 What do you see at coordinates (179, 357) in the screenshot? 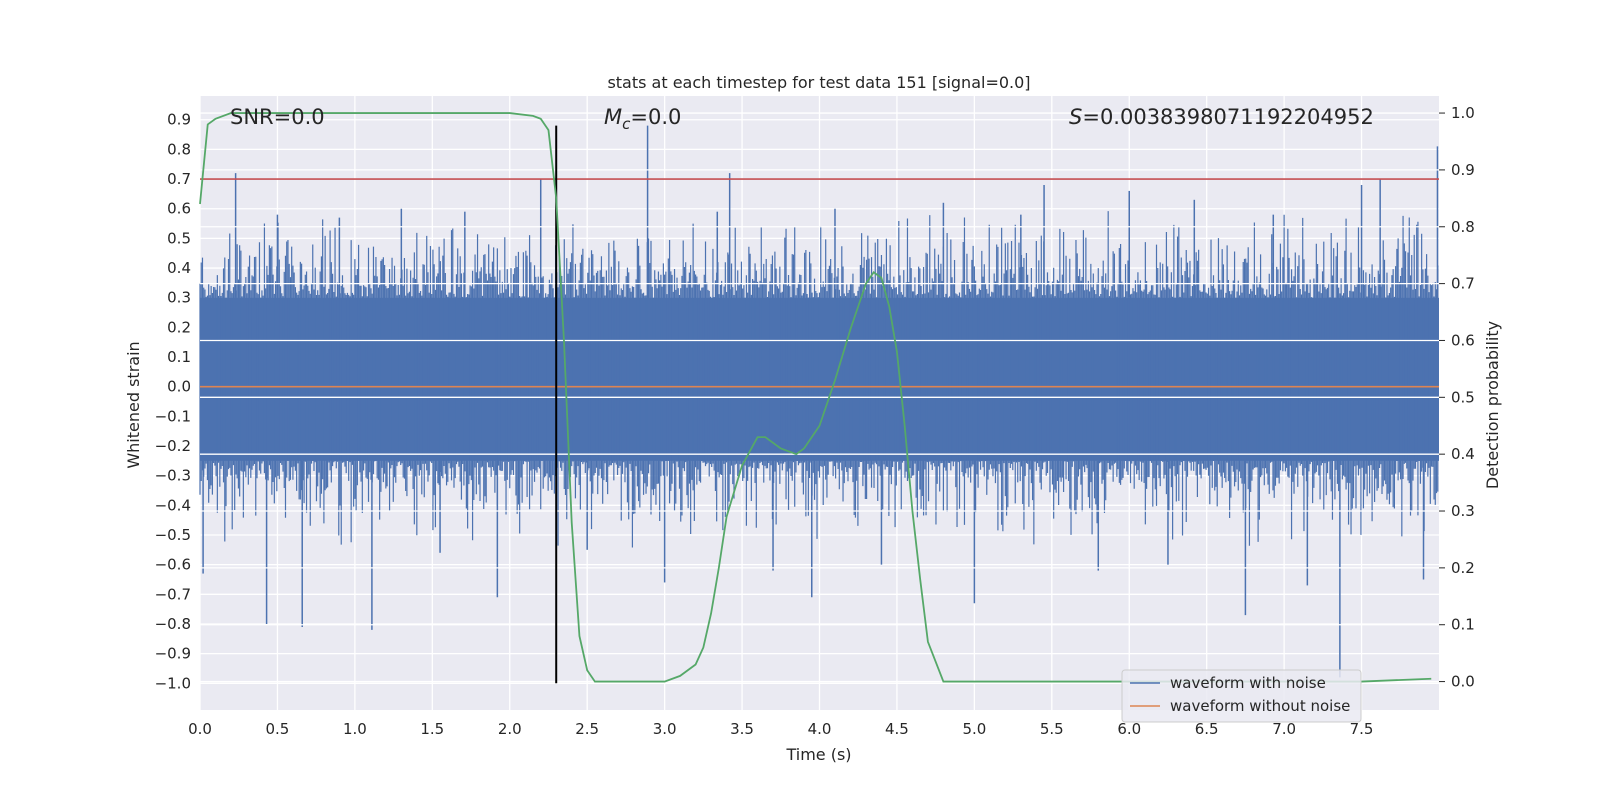
I see `y-tick-label: 0.1` at bounding box center [179, 357].